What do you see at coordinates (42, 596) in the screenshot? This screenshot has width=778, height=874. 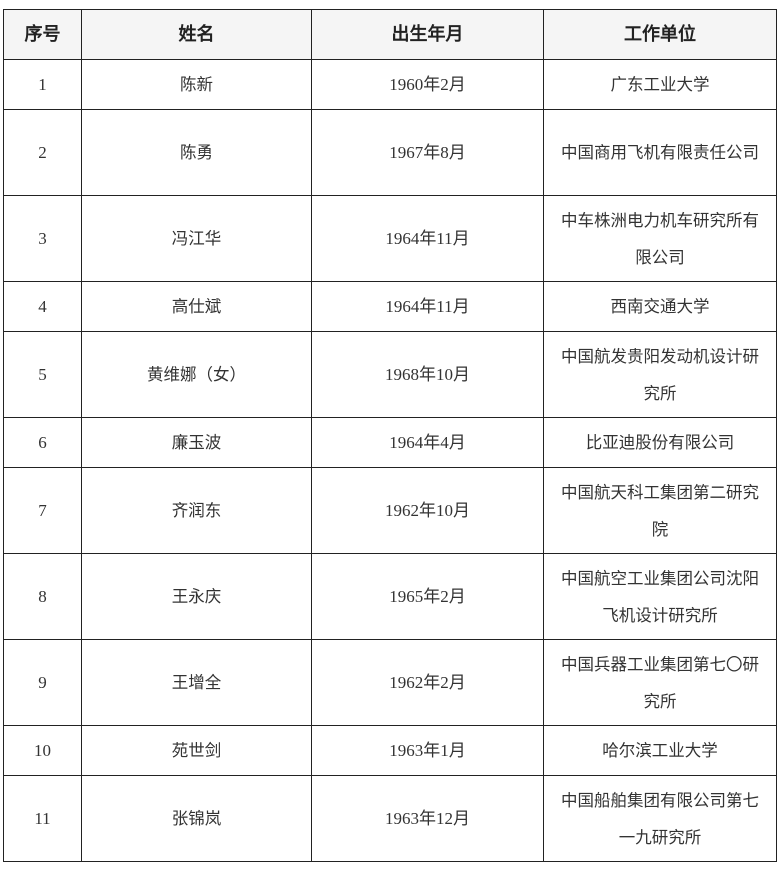 I see `cell-no: 8` at bounding box center [42, 596].